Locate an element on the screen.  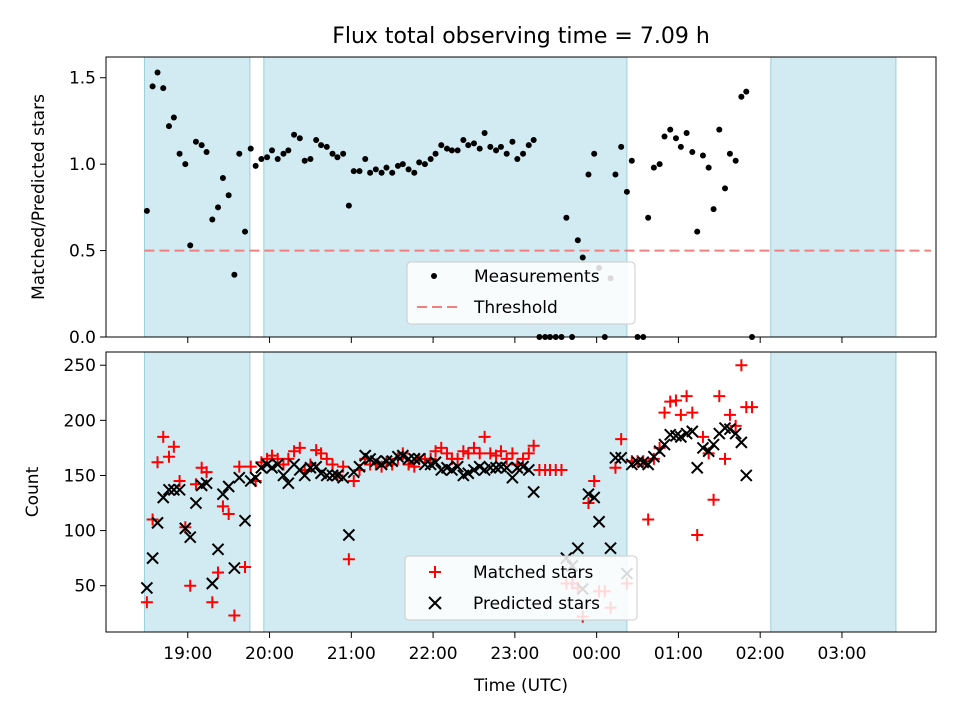
x-tick-label-3: 22:00 is located at coordinates (433, 654).